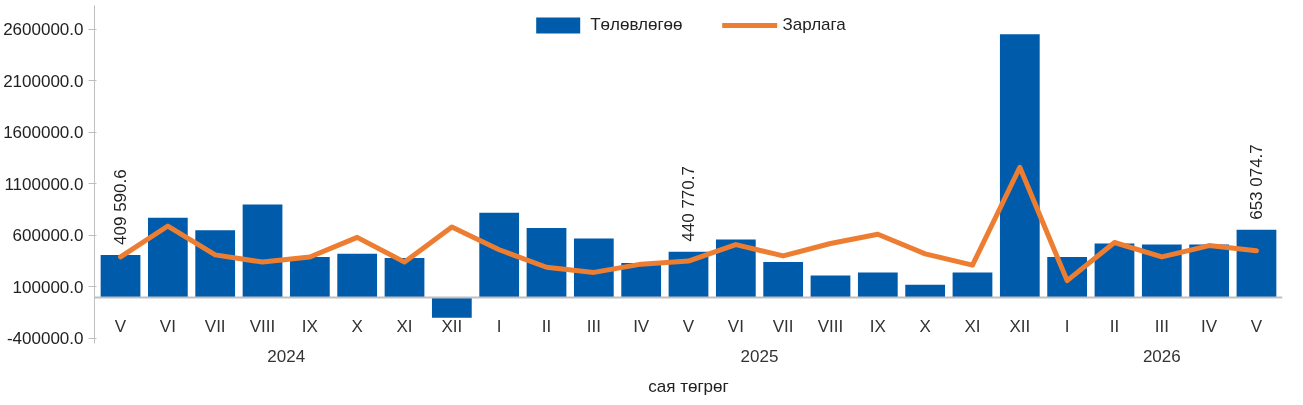  Describe the element at coordinates (636, 25) in the screenshot. I see `legend-label: Төлөвлөгөө` at that location.